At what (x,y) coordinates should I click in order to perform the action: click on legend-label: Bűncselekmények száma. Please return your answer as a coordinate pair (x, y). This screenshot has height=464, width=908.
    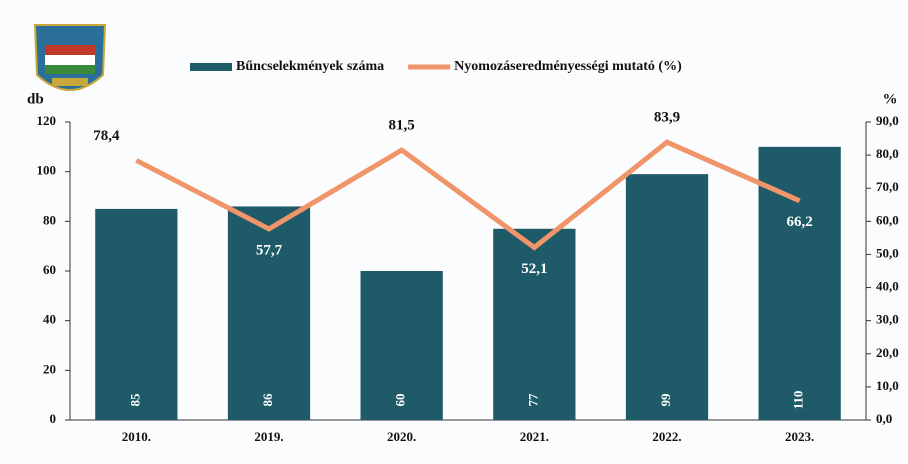
    Looking at the image, I should click on (310, 66).